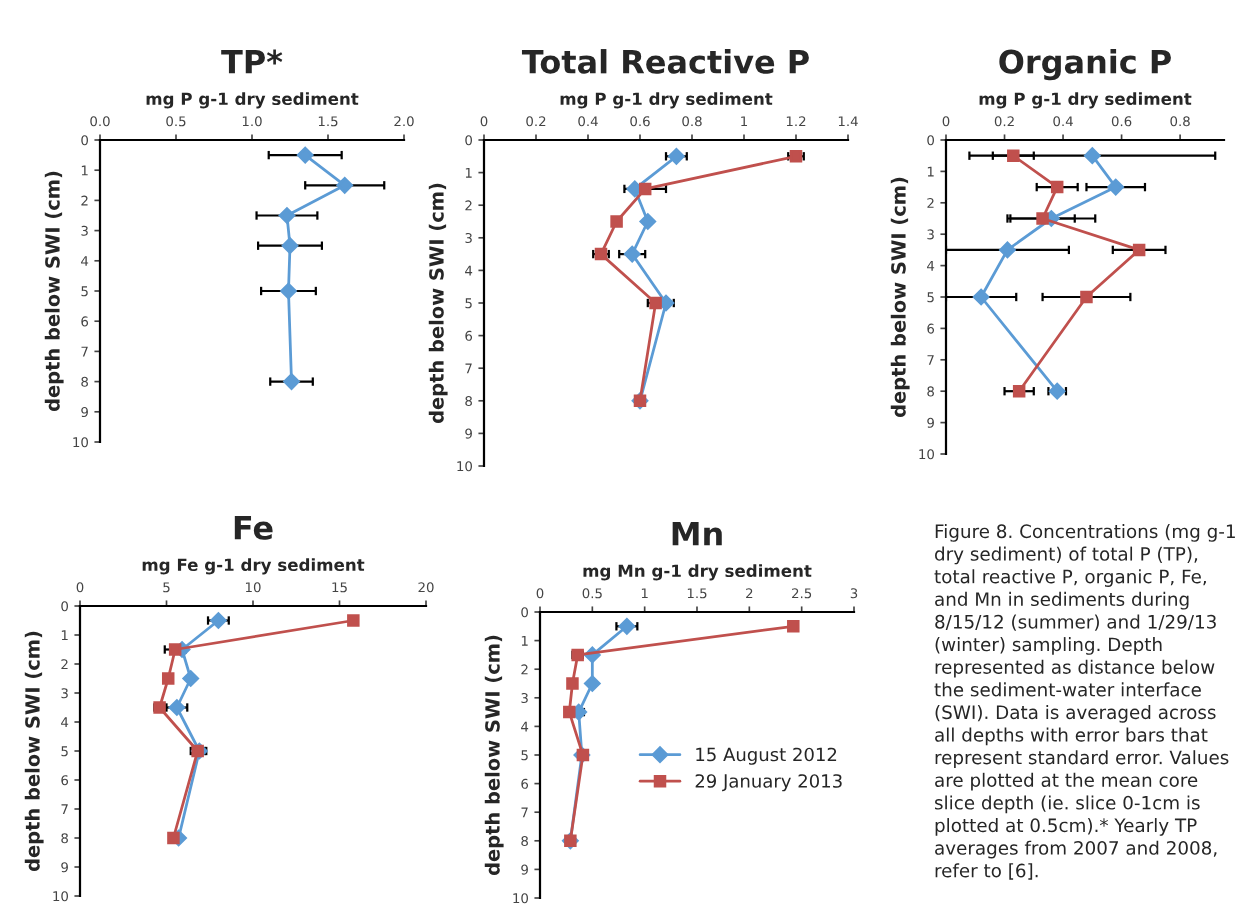  Describe the element at coordinates (1084, 702) in the screenshot. I see `text: Figure 8. Concentrations (mg g-1 dry sediment) of total P (TP), total reactive P, organic P, Fe, and Mn in sediments during 8/15/12 (summer) and 1/29/13 (winter) sampling. Depth represented as distance below the sediment-water interface (SWI). Data is averaged across all depths with error bars that represent standard error. Values are plotted at the mean core slice depth (ie. slice 0-1cm is plotted at 0.5cm).* Yearly TP averages from 2007 and 2008, refer to [6].` at that location.